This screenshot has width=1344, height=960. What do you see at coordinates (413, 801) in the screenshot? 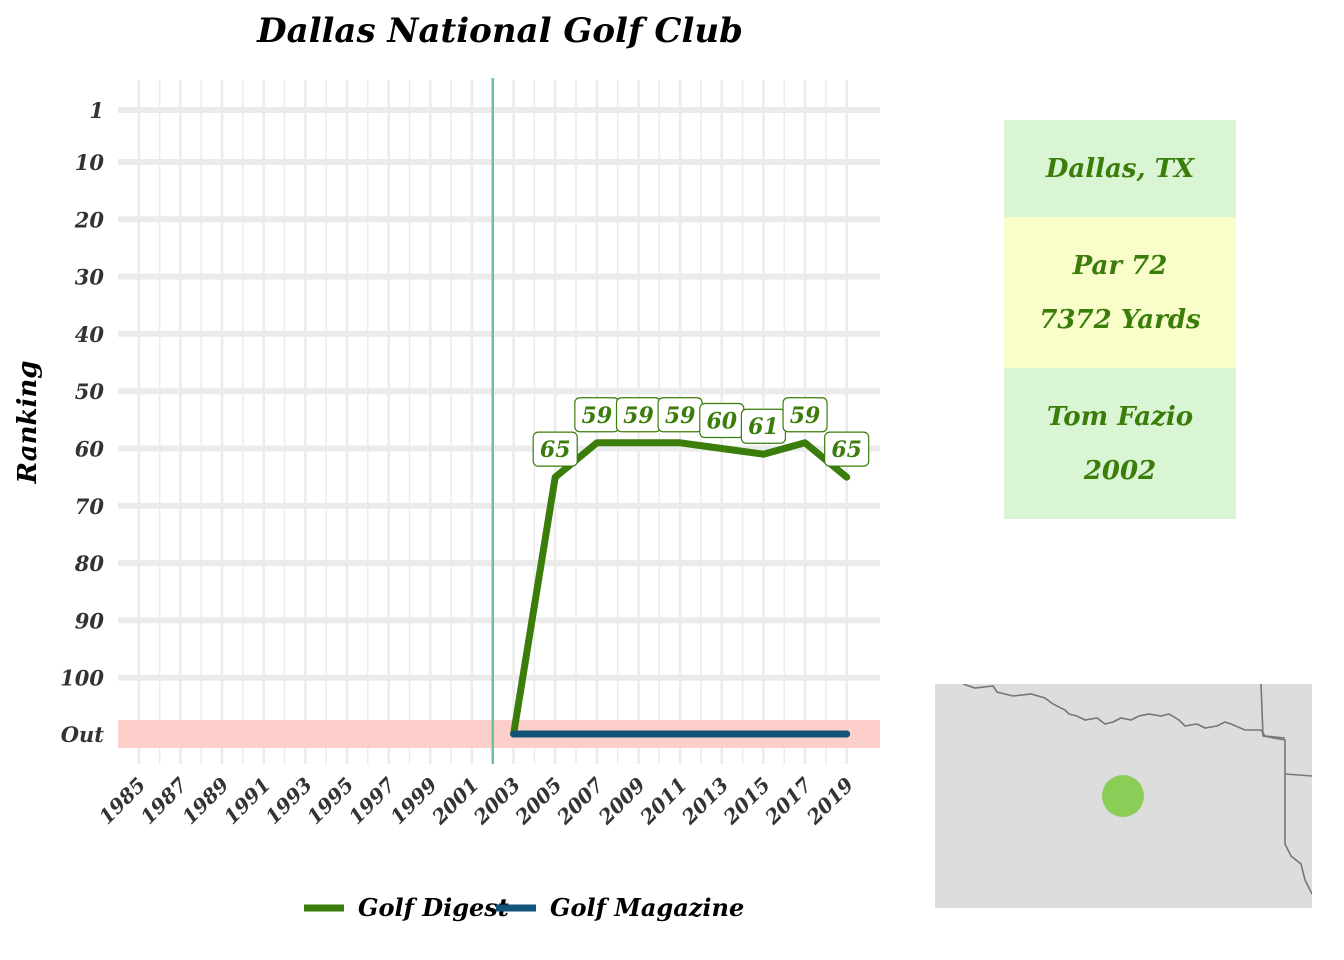
I see `x-tick-label: 1999` at bounding box center [413, 801].